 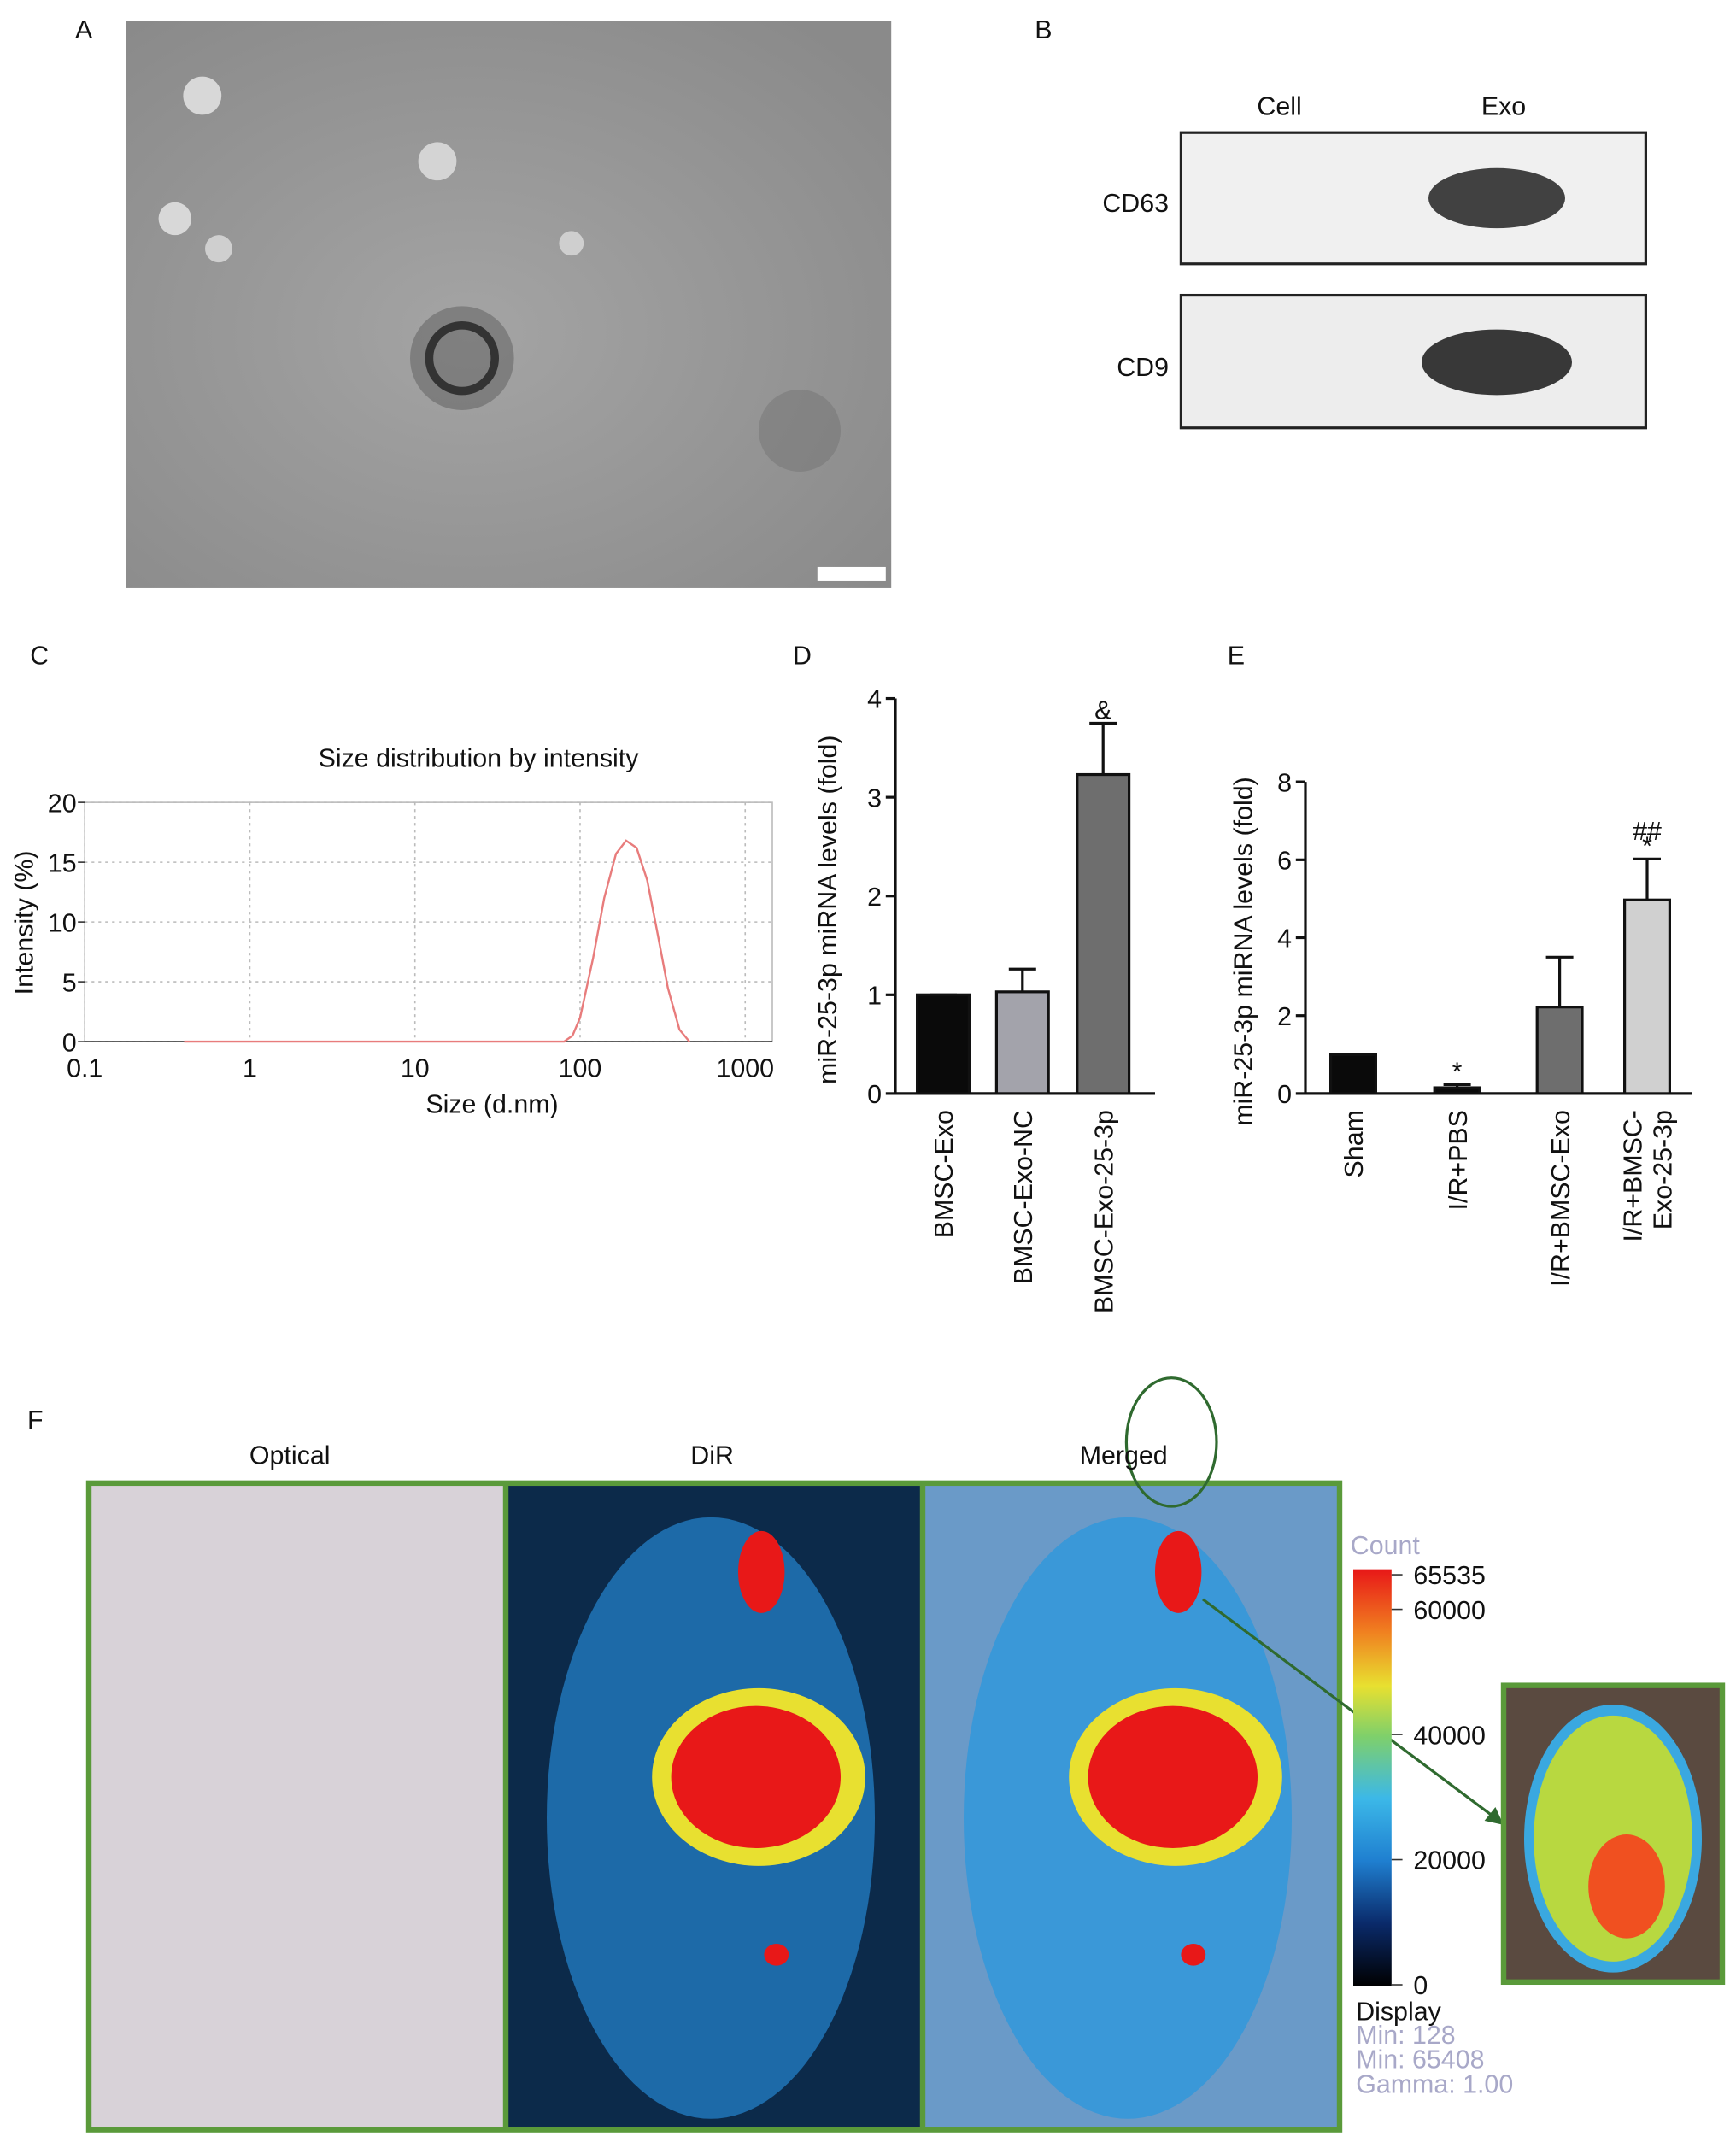 I want to click on x-tick-label: 1, so click(x=250, y=1068).